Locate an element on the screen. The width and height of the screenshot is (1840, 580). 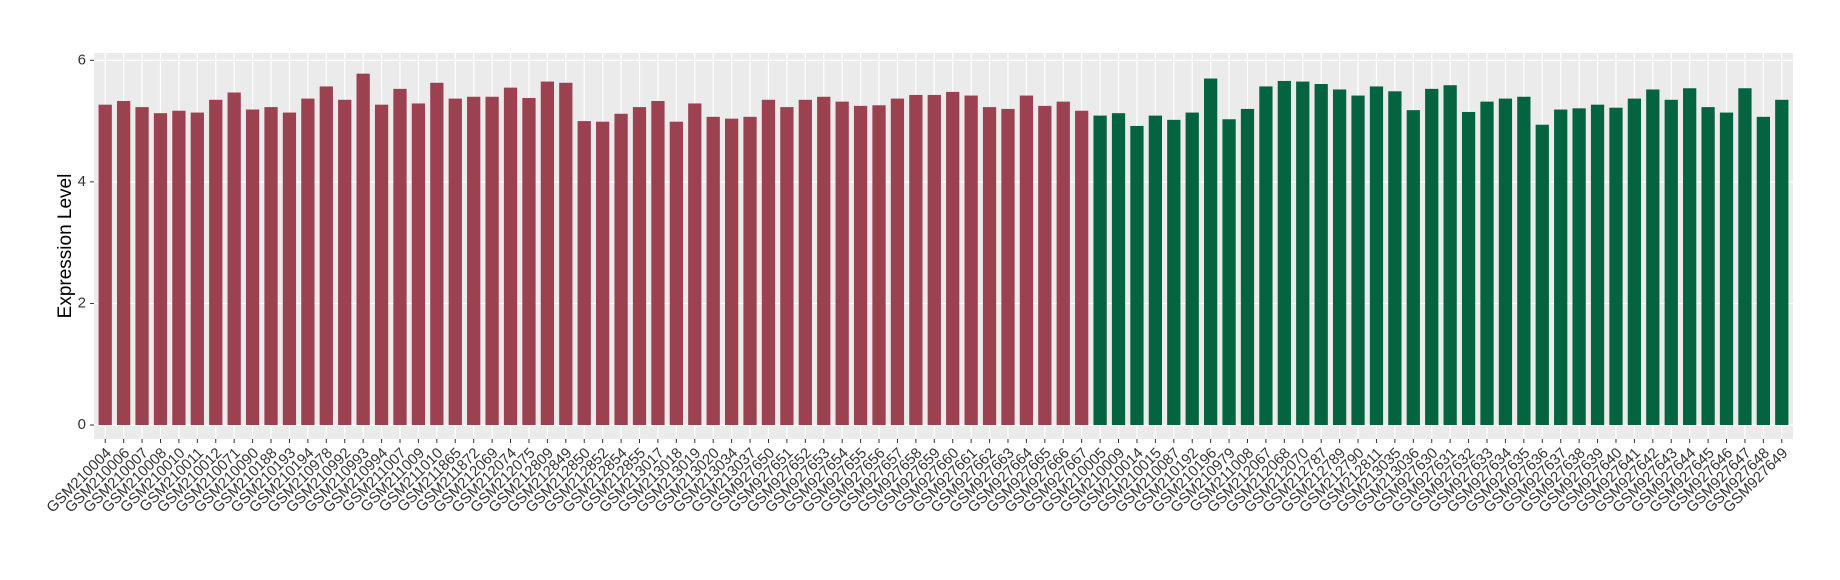
y-tick-label: 0 is located at coordinates (82, 424).